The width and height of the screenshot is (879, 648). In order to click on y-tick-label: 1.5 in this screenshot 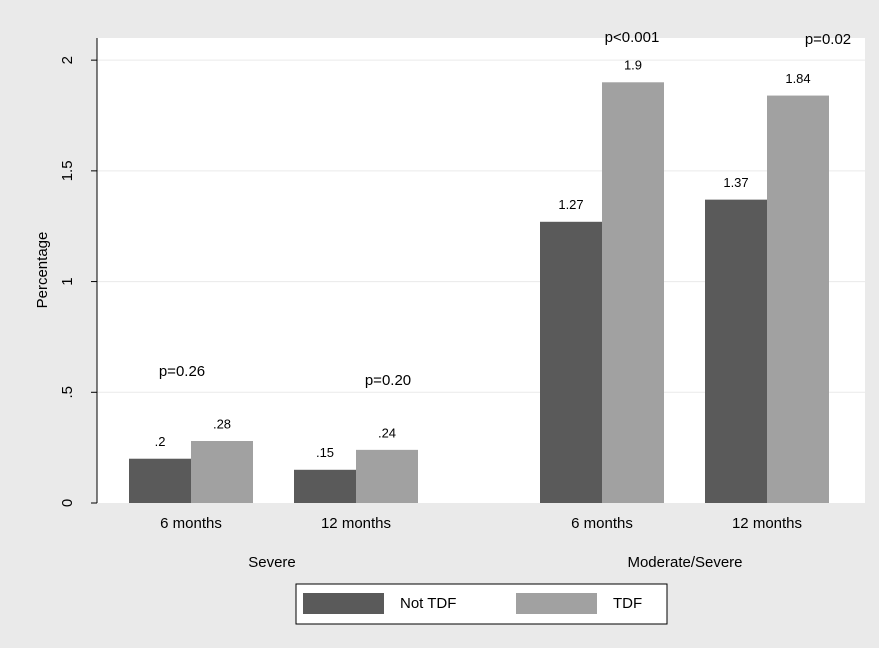, I will do `click(67, 170)`.